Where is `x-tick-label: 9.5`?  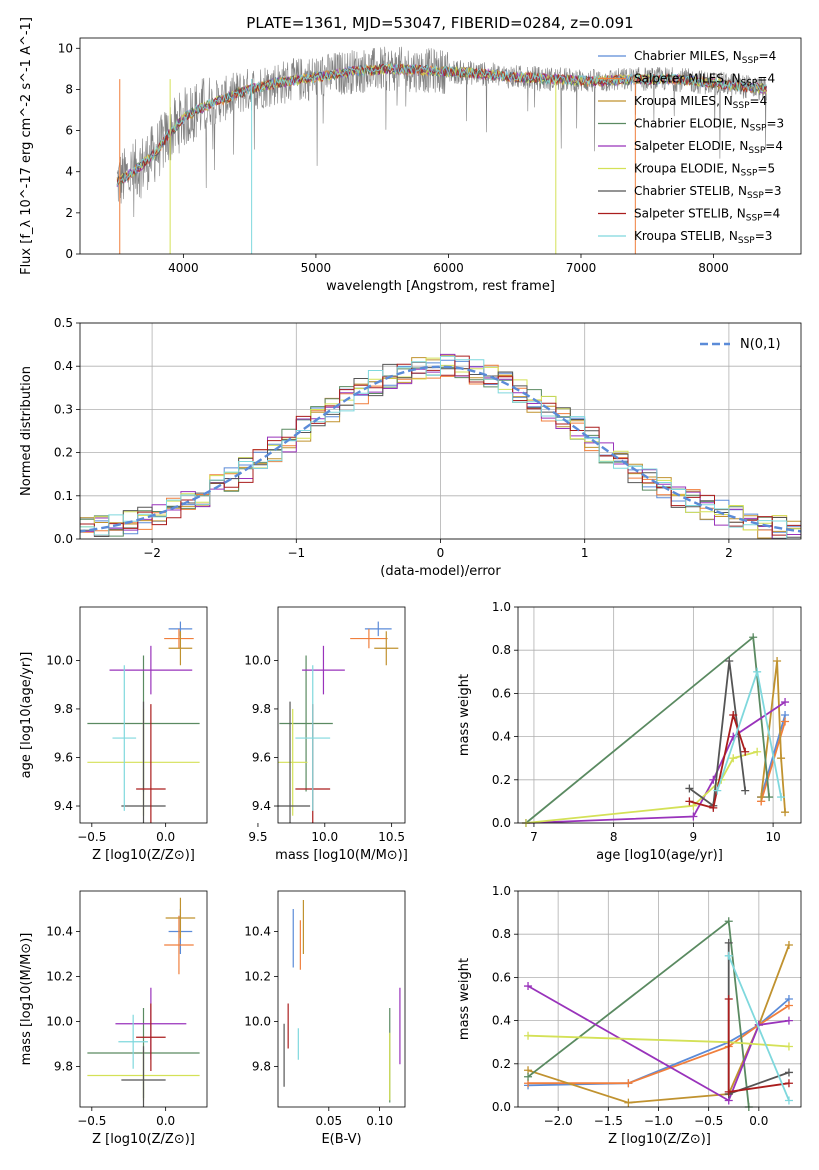 x-tick-label: 9.5 is located at coordinates (257, 837).